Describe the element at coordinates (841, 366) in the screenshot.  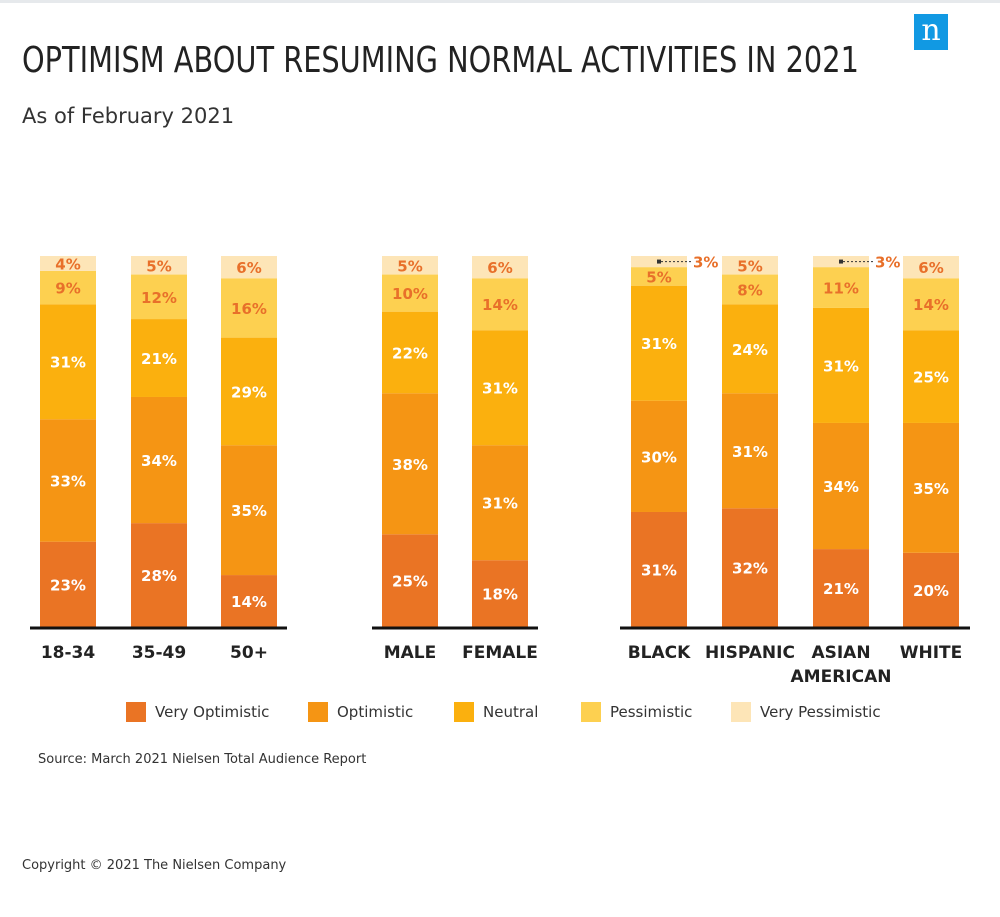
I see `data-label-asian-american-neutral: 31%` at that location.